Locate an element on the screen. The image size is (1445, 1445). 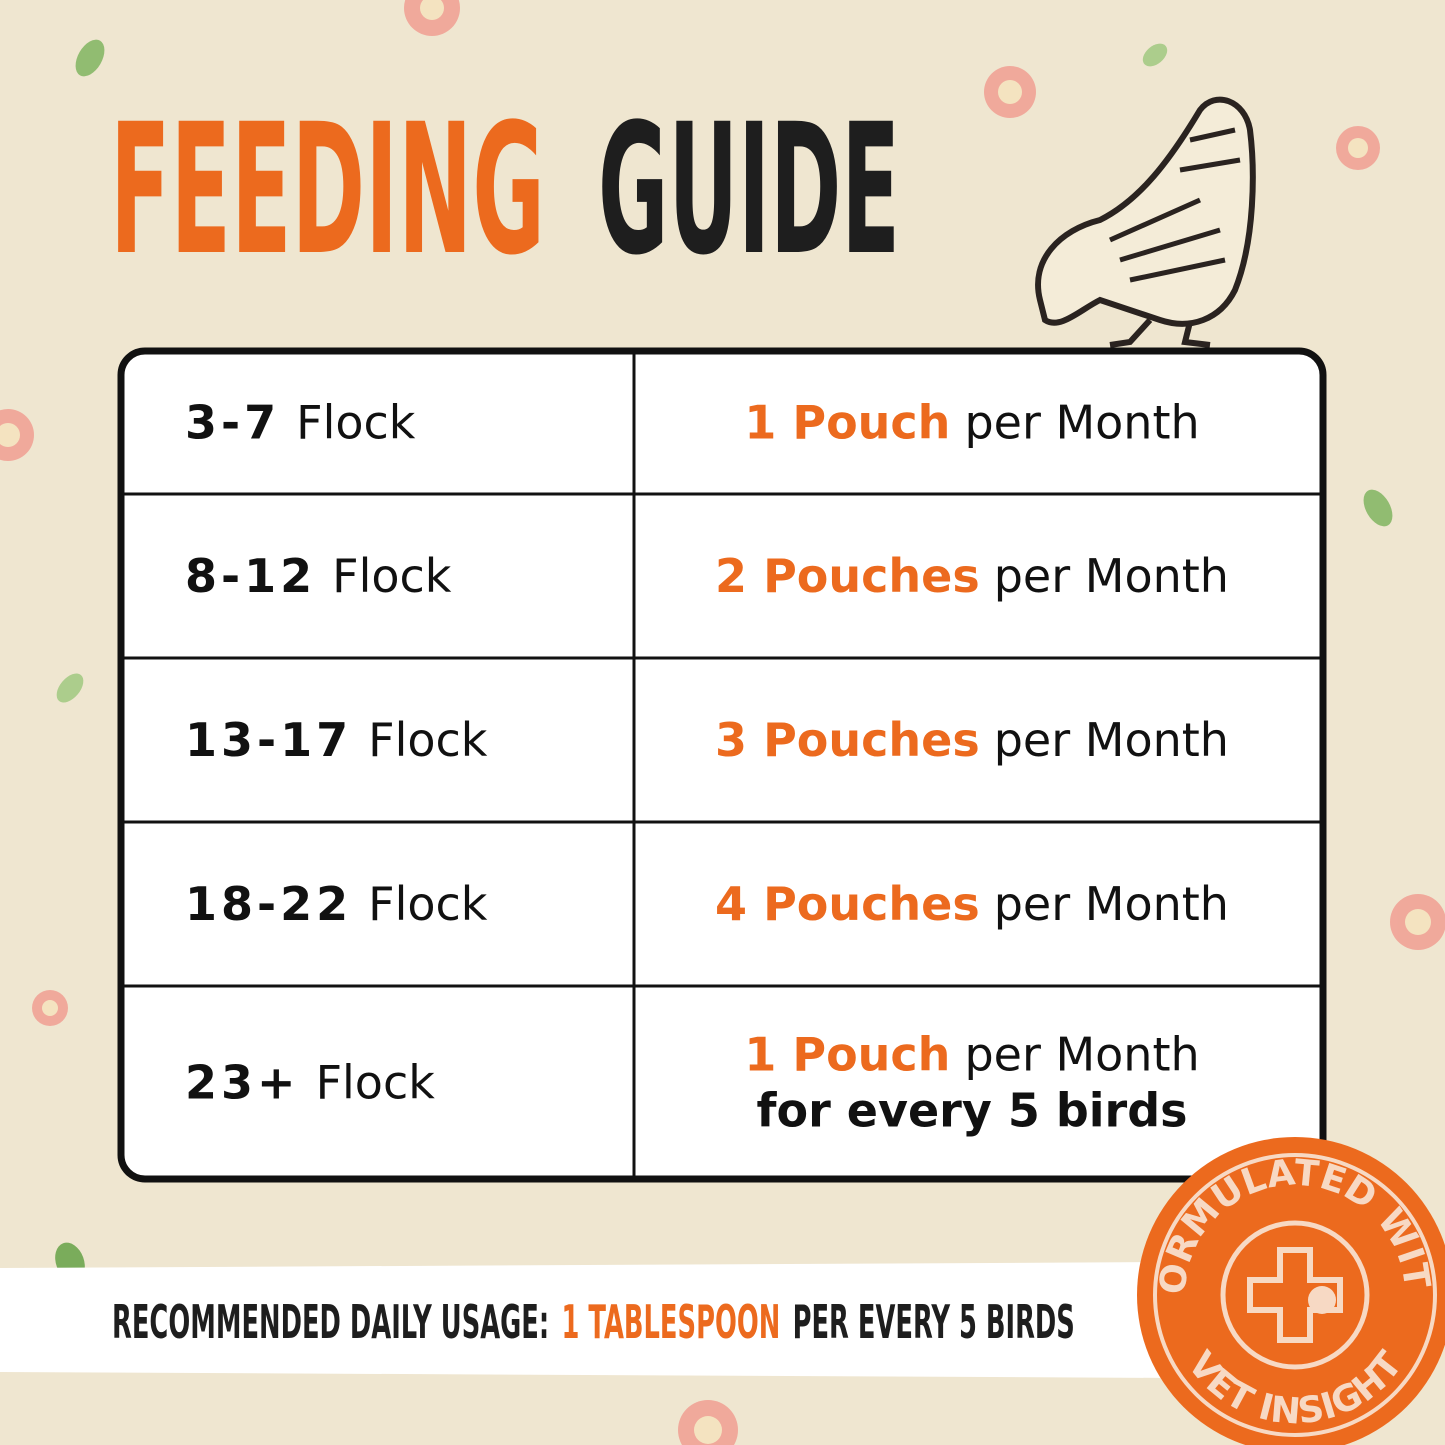
footer-band is located at coordinates (590, 1320).